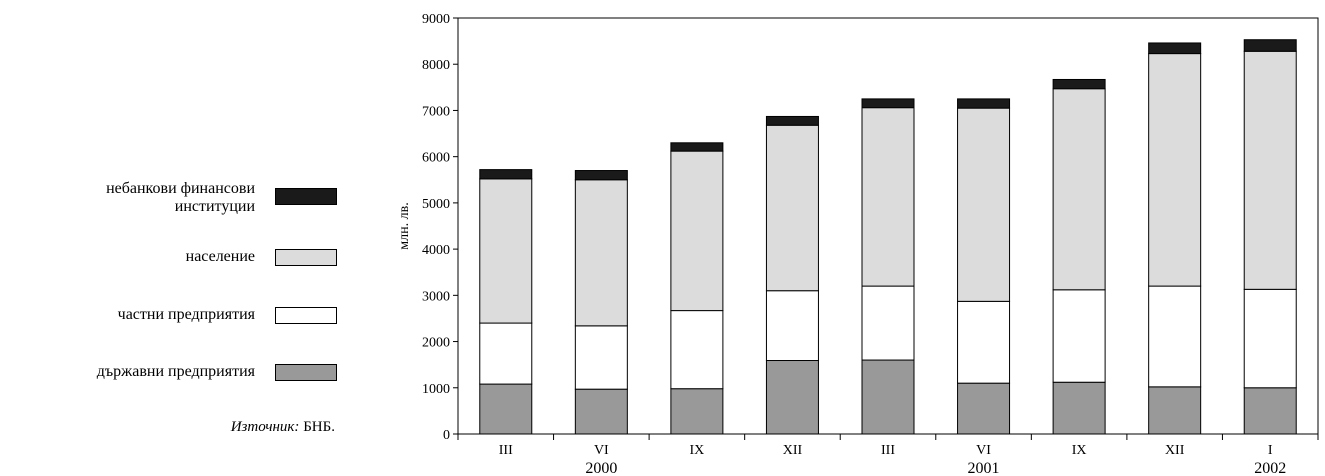 The height and width of the screenshot is (476, 1325). What do you see at coordinates (436, 158) in the screenshot?
I see `y-tick-label: 6000` at bounding box center [436, 158].